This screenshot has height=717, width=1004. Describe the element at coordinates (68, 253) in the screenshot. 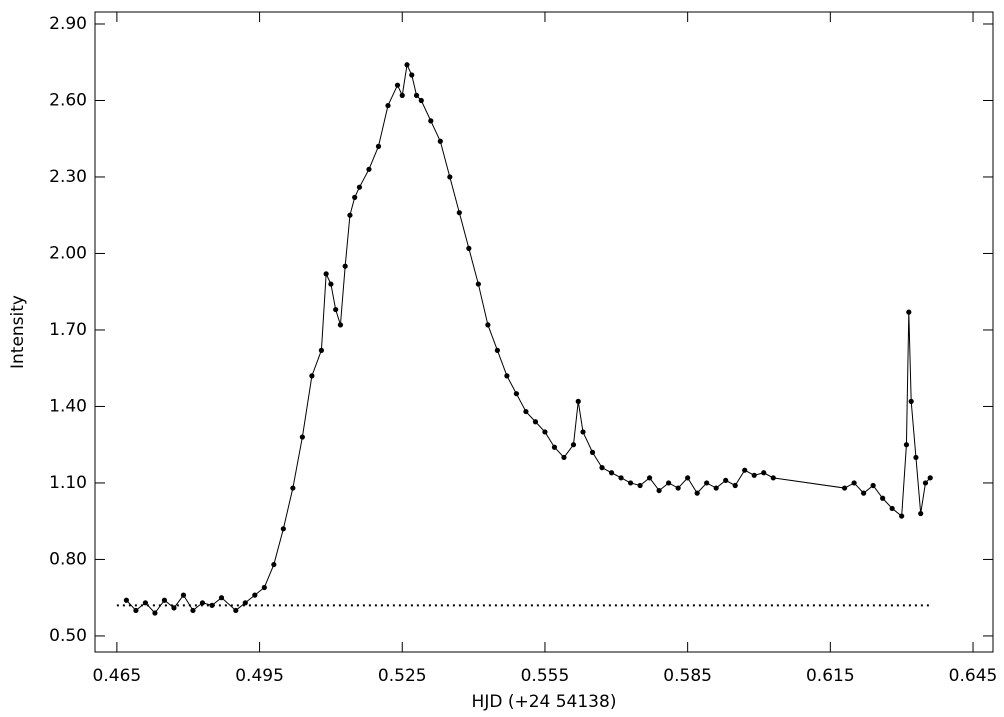

I see `y-tick-label: 2.00` at that location.